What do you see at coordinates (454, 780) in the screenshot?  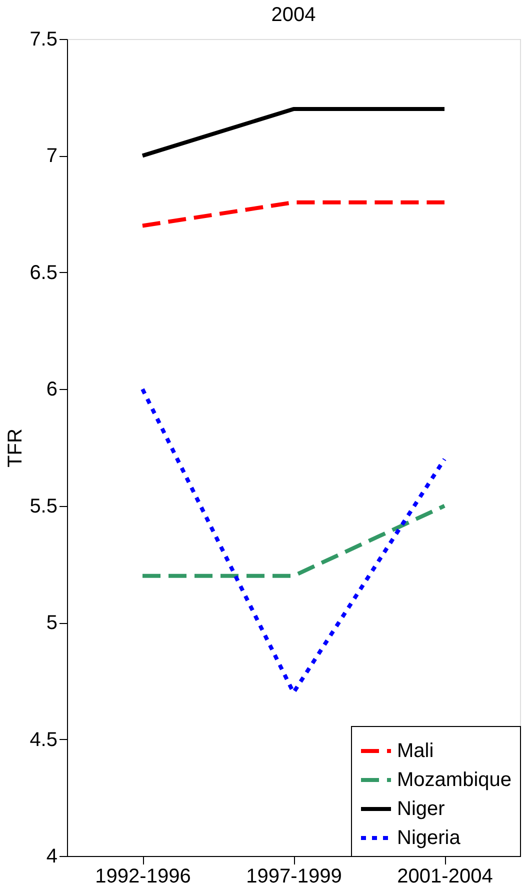 I see `legend-label: Mozambique` at bounding box center [454, 780].